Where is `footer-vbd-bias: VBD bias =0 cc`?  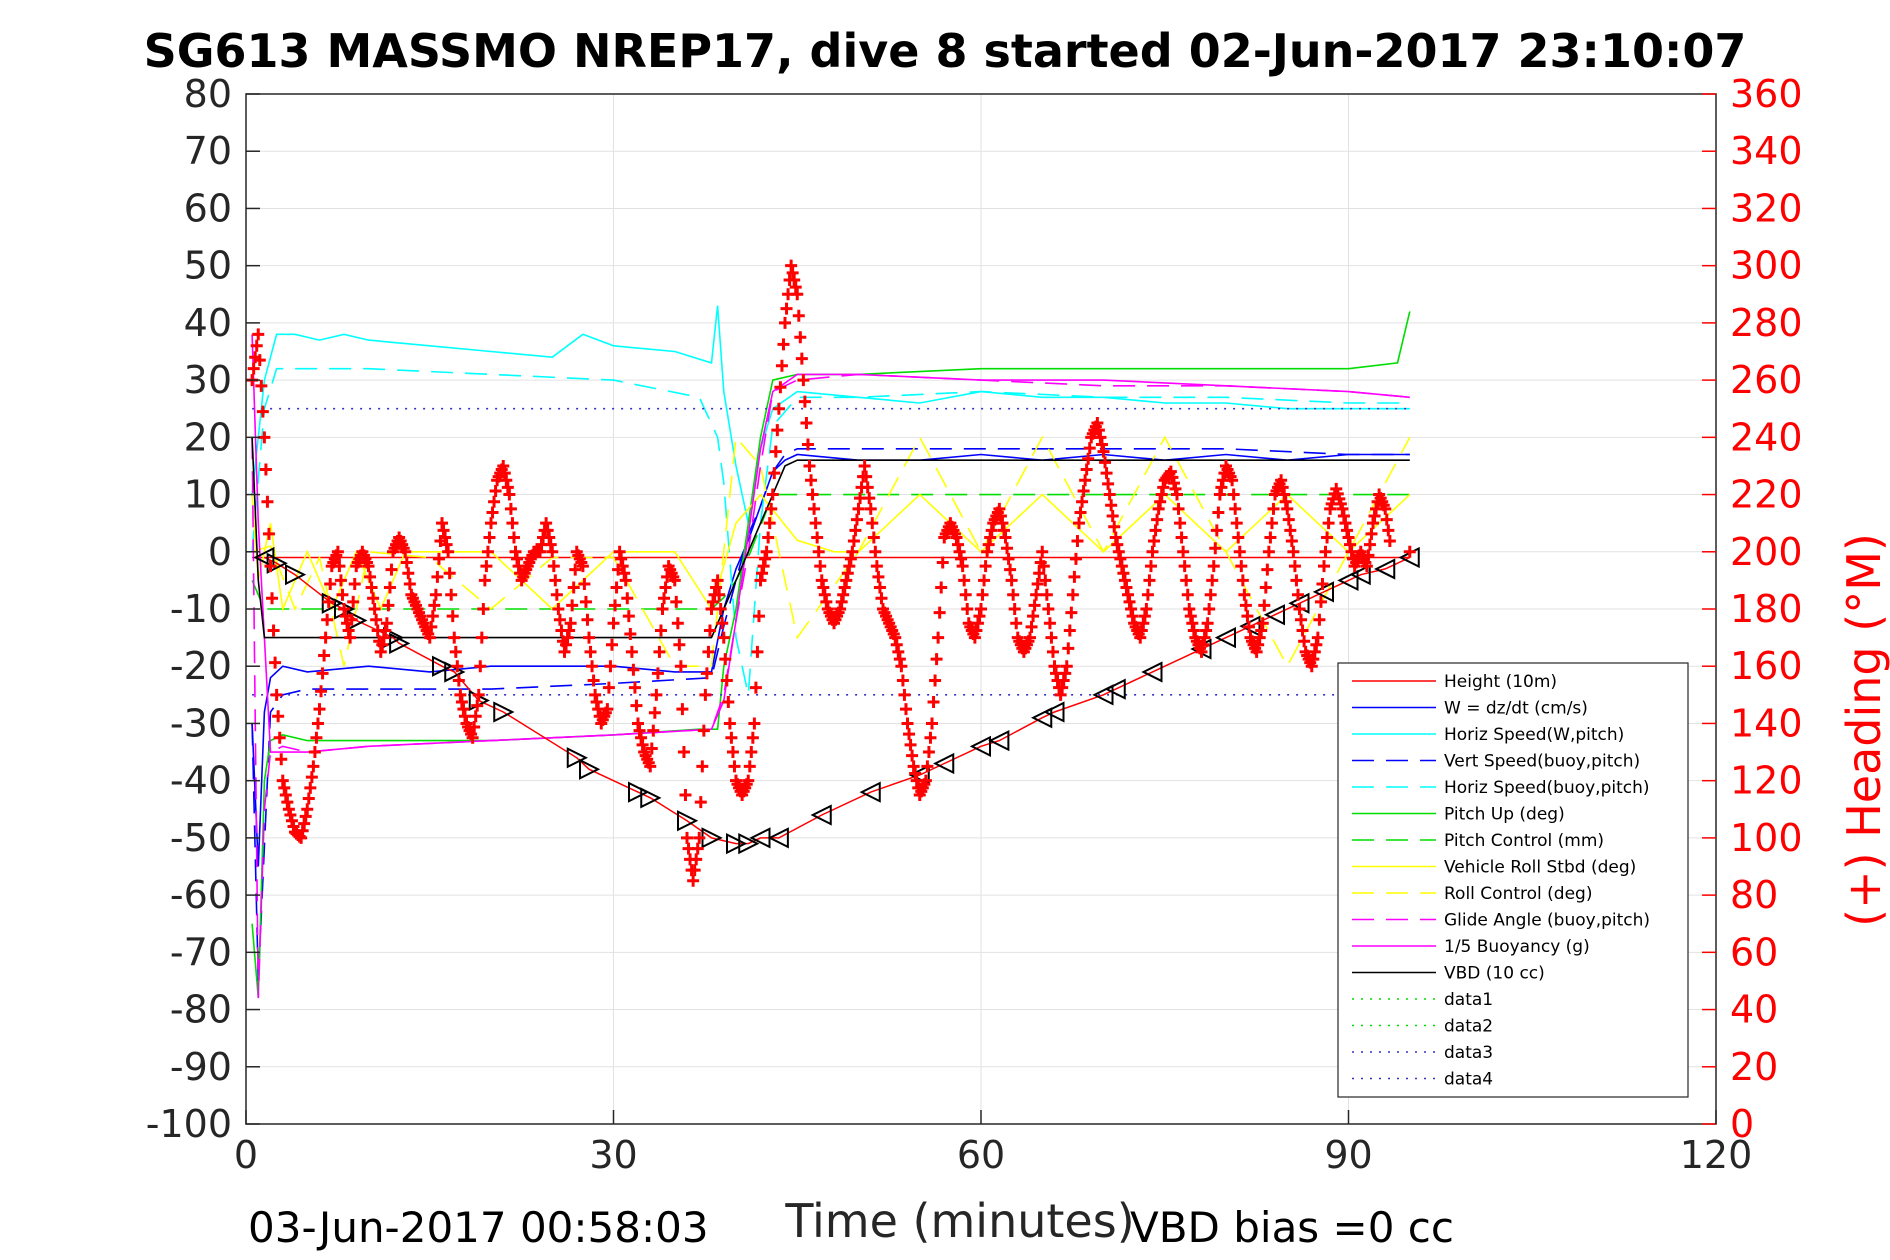 footer-vbd-bias: VBD bias =0 cc is located at coordinates (1292, 1227).